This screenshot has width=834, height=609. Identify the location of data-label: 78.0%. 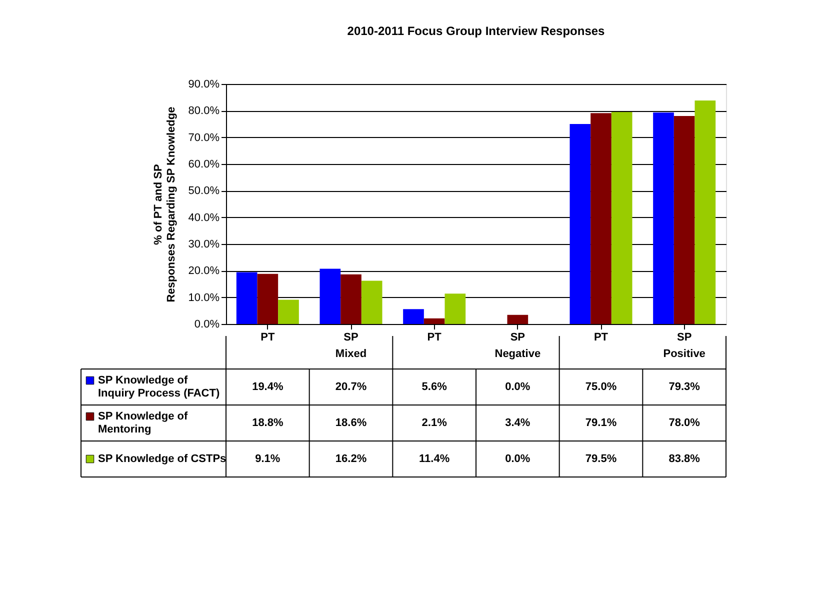
(684, 423).